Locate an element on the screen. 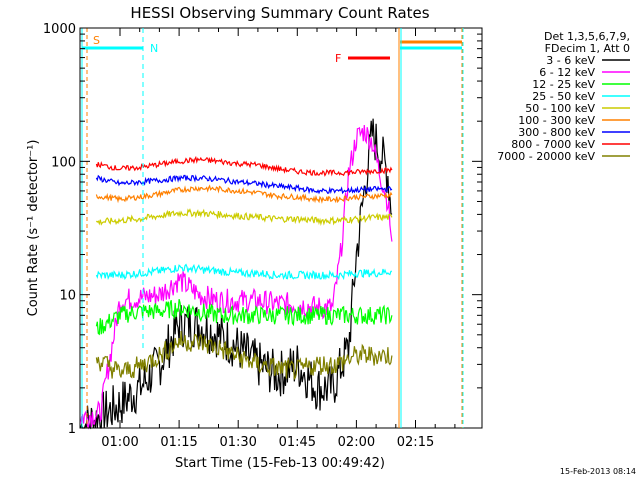  legend-header-1: FDecim 1, Att 0 is located at coordinates (587, 48).